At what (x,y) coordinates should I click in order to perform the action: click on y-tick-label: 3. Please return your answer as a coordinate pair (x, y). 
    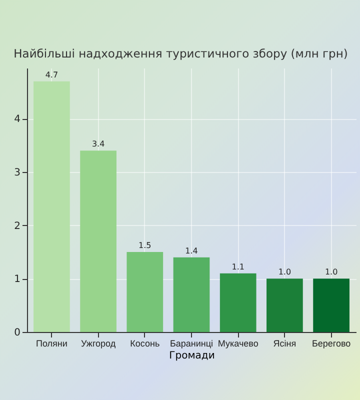
    Looking at the image, I should click on (17, 173).